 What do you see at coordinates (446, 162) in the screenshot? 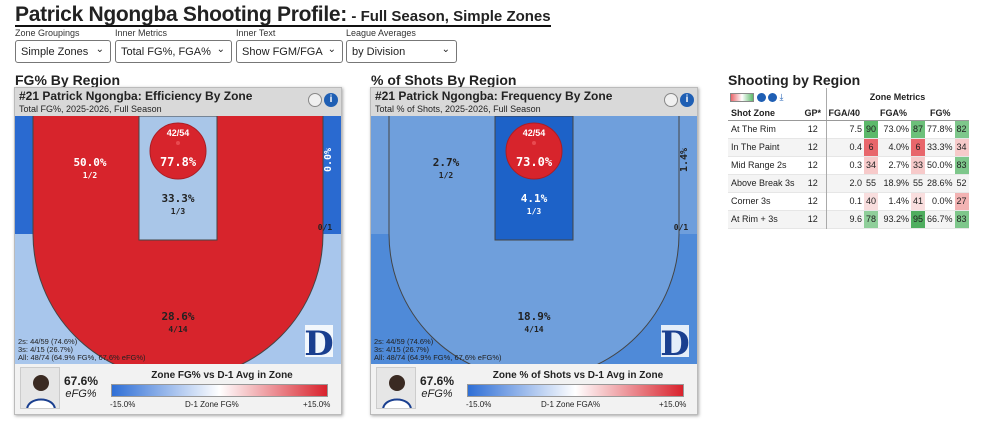
I see `mid-pct: 2.7%` at bounding box center [446, 162].